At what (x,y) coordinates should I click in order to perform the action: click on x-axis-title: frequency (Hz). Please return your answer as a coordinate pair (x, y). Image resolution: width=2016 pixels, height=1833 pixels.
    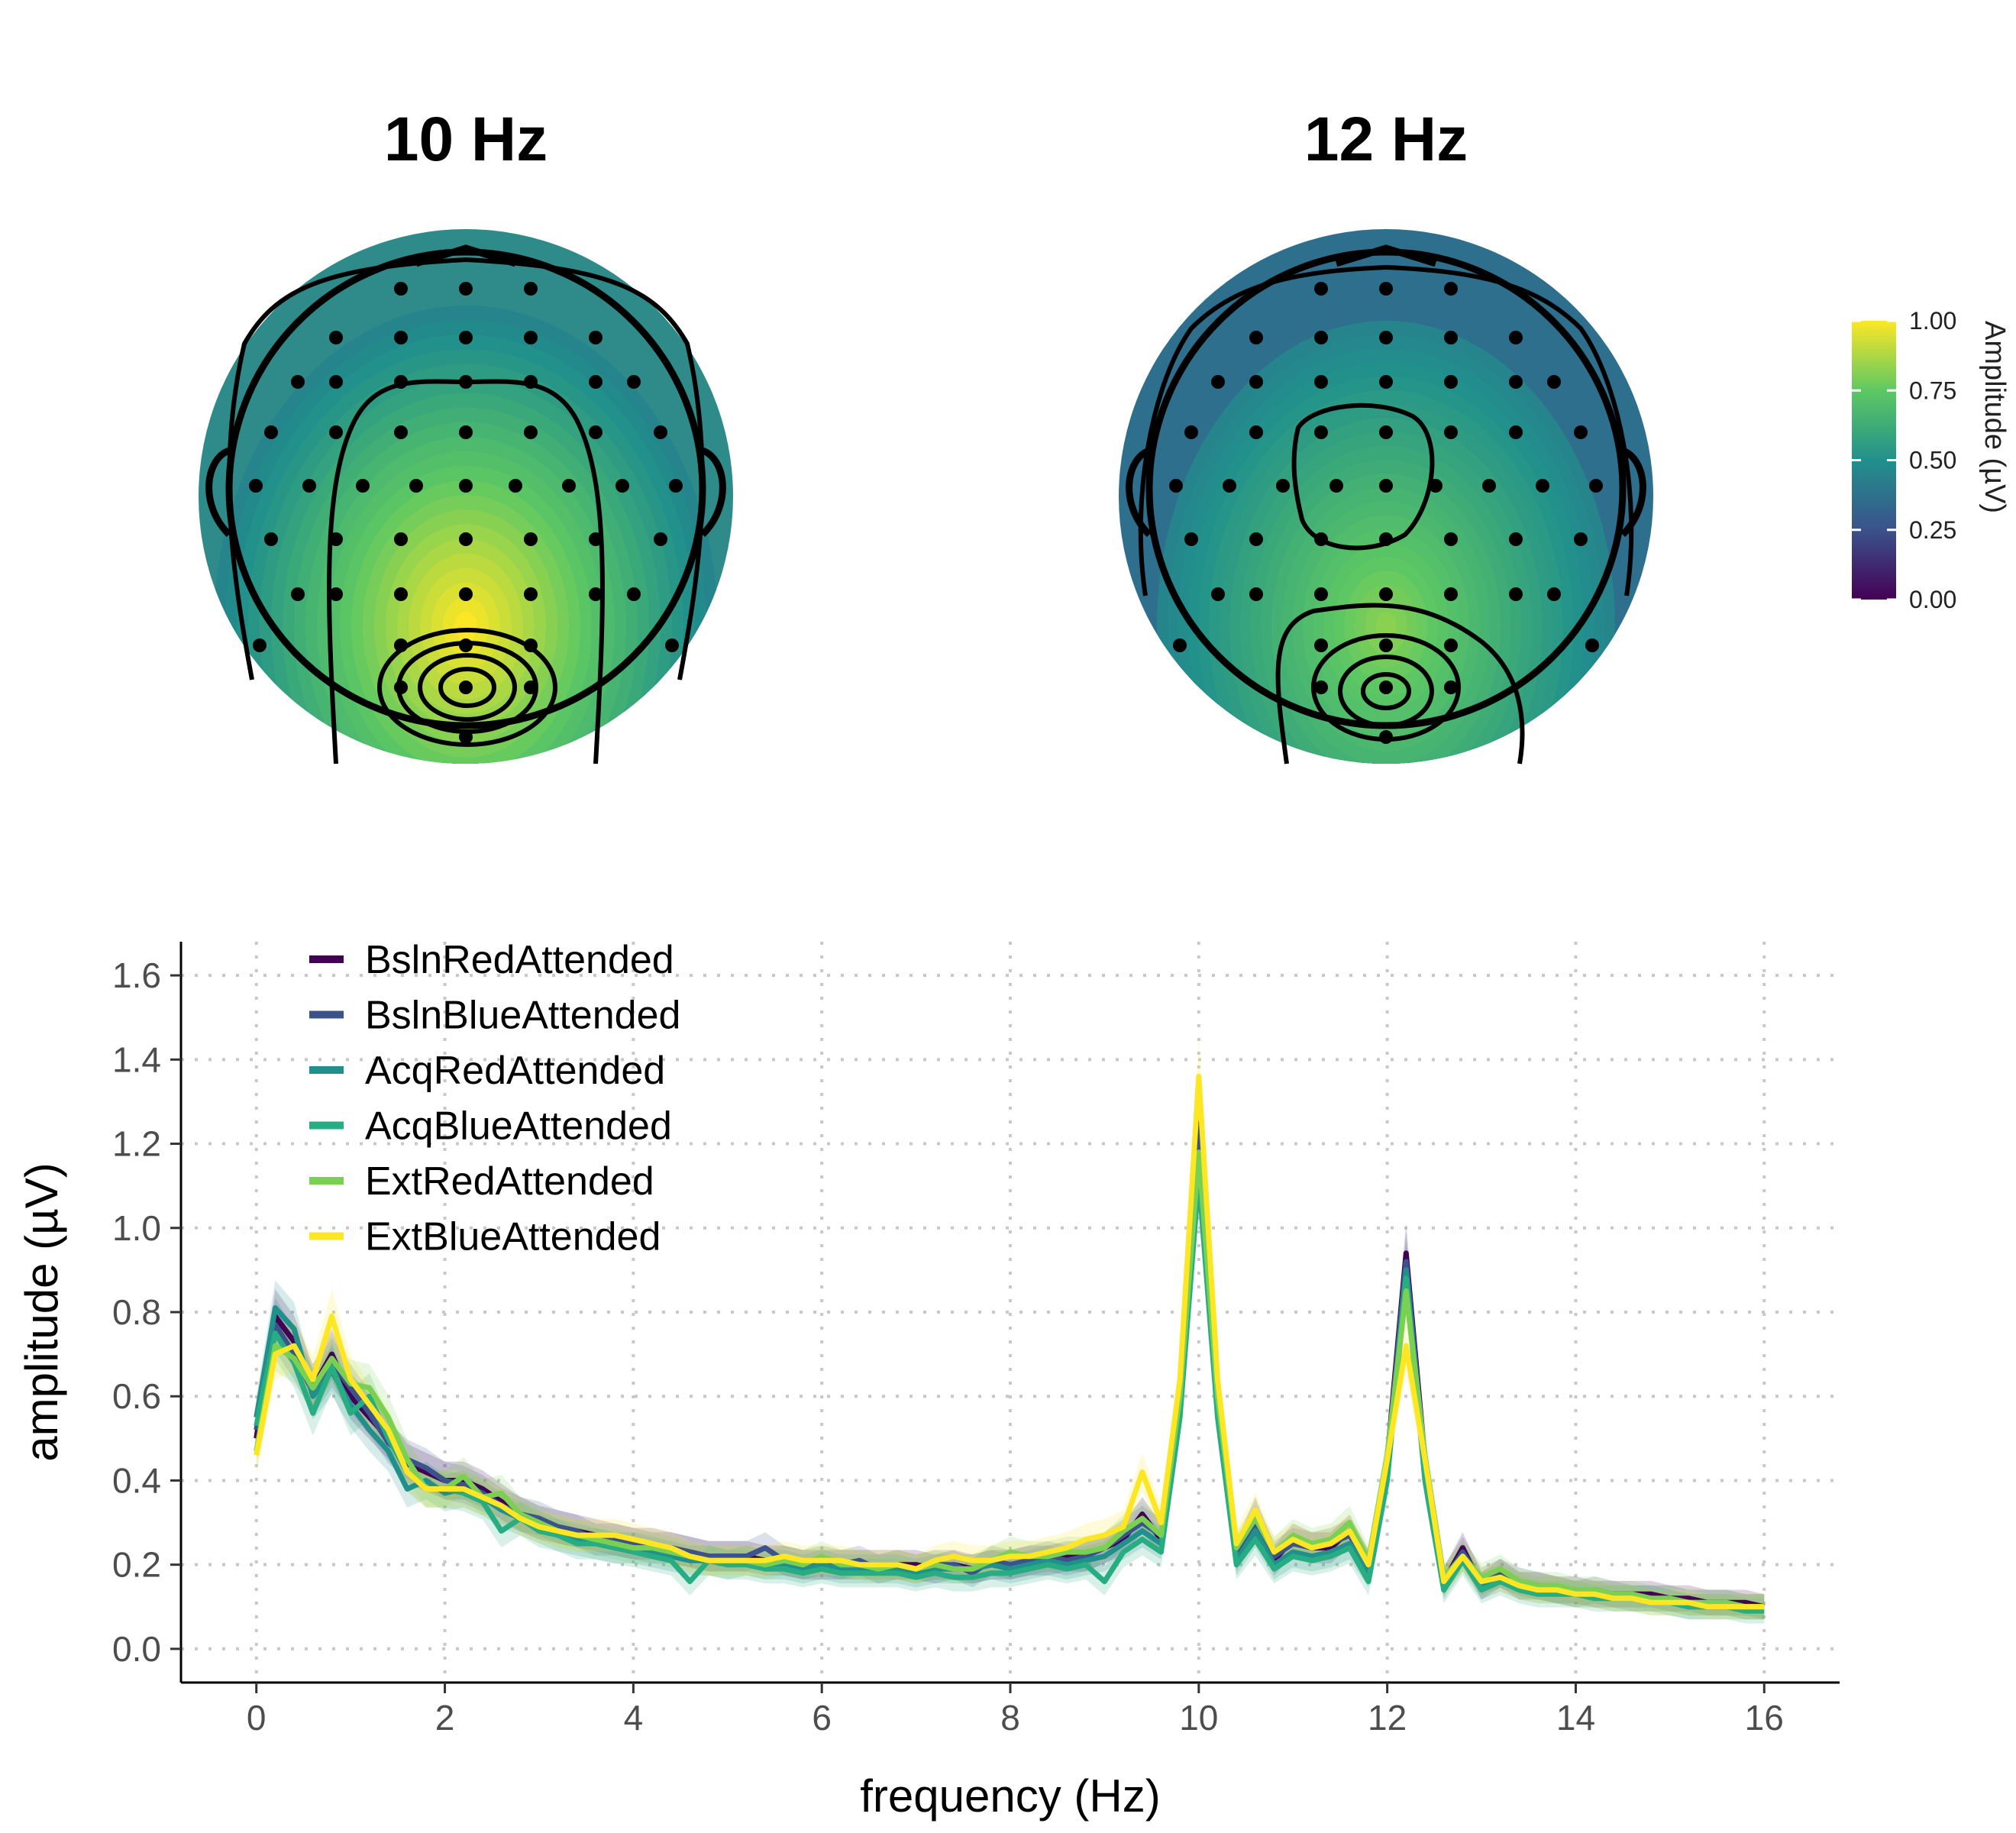
    Looking at the image, I should click on (1010, 1796).